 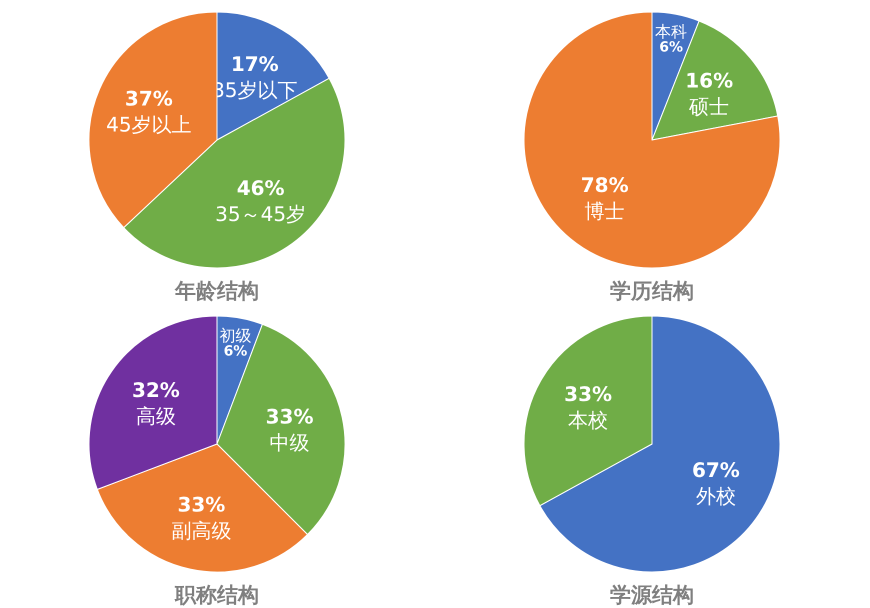 What do you see at coordinates (652, 595) in the screenshot?
I see `title: 学源结构` at bounding box center [652, 595].